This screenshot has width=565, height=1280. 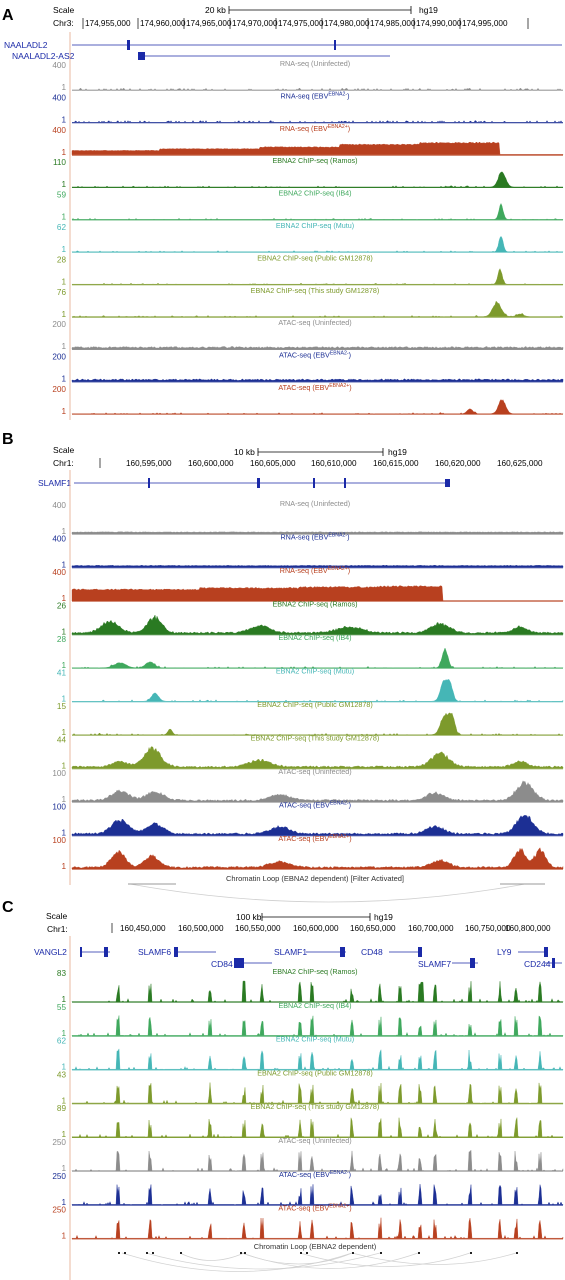 I want to click on tick-label: 174,980,000, so click(x=347, y=23).